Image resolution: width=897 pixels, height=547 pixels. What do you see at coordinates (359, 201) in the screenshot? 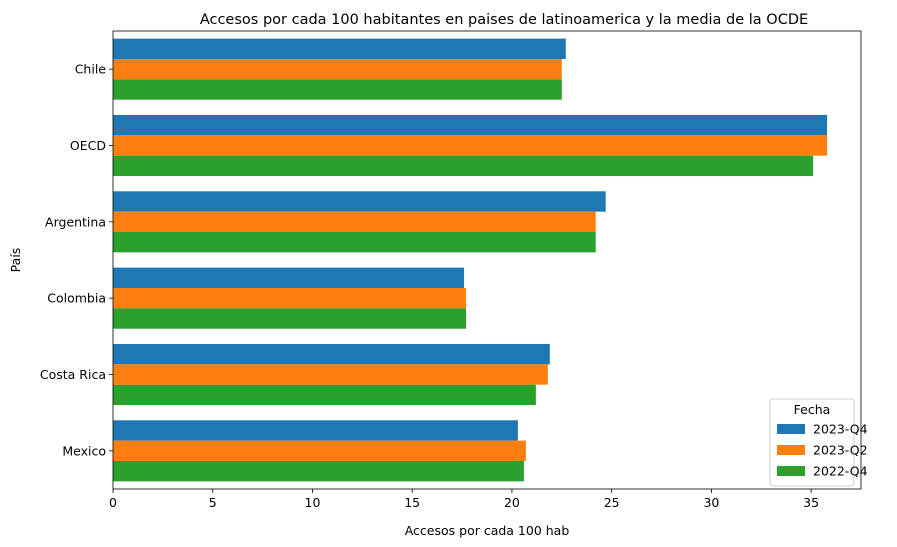
I see `bar-argentina-2023-q4` at bounding box center [359, 201].